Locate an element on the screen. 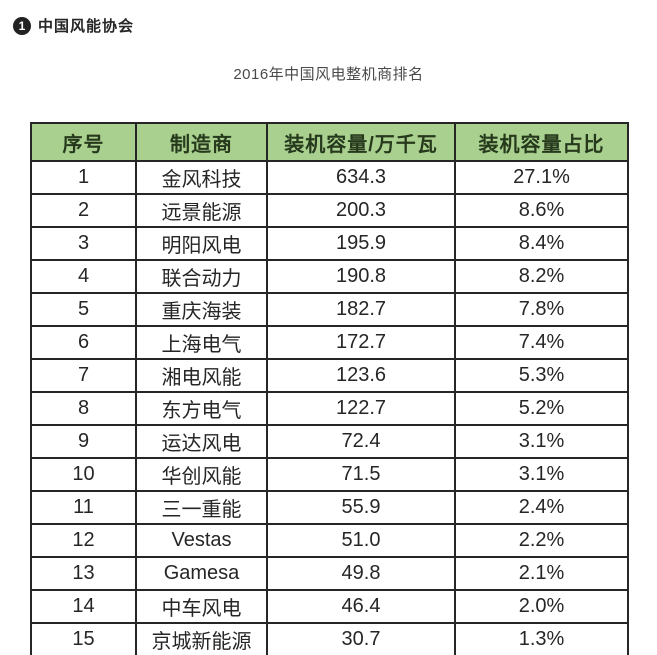 This screenshot has height=655, width=657. capacity-cell: 55.9 is located at coordinates (361, 507).